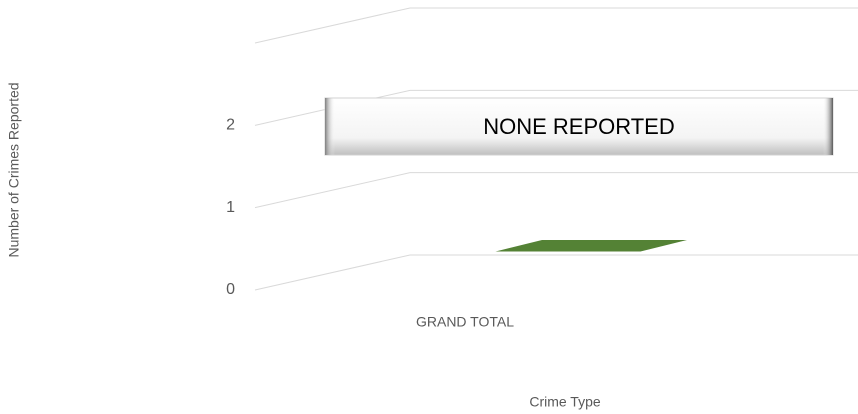  I want to click on annotation: NONE REPORTED, so click(579, 126).